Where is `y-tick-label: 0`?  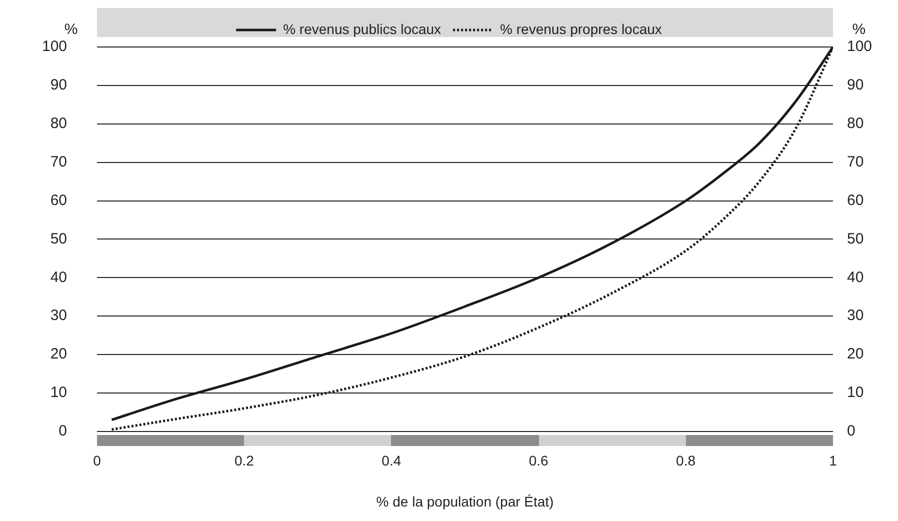
y-tick-label: 0 is located at coordinates (63, 431).